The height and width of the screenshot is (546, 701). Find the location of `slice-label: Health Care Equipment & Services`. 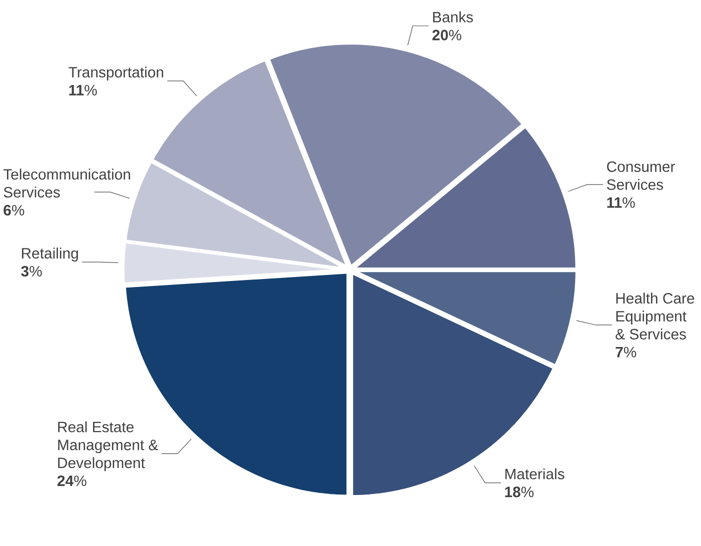

slice-label: Health Care Equipment & Services is located at coordinates (655, 316).